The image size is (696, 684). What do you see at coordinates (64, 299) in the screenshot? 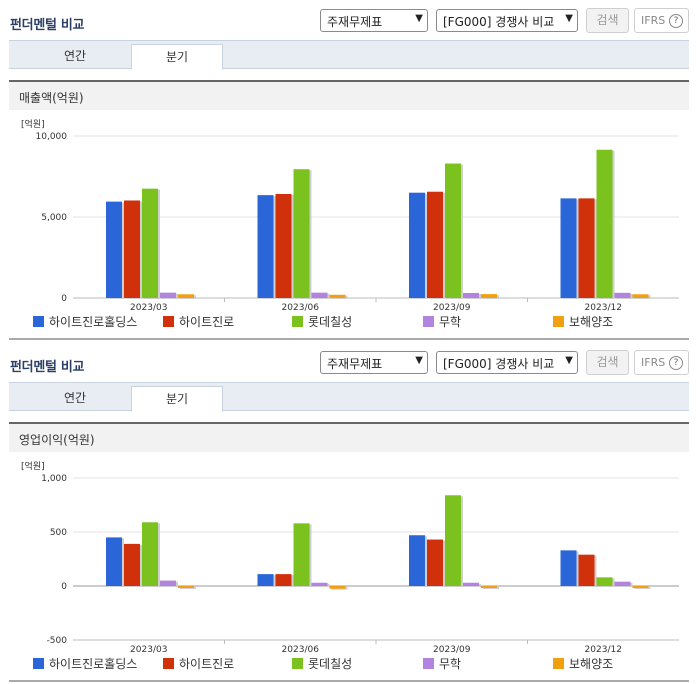
I see `y-tick-label: 0` at bounding box center [64, 299].